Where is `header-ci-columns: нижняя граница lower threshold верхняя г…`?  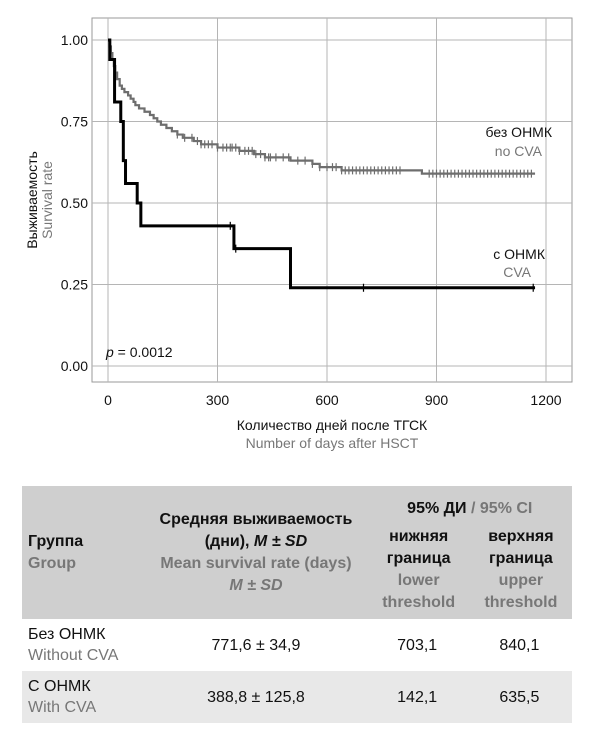
header-ci-columns: нижняя граница lower threshold верхняя г… is located at coordinates (470, 570).